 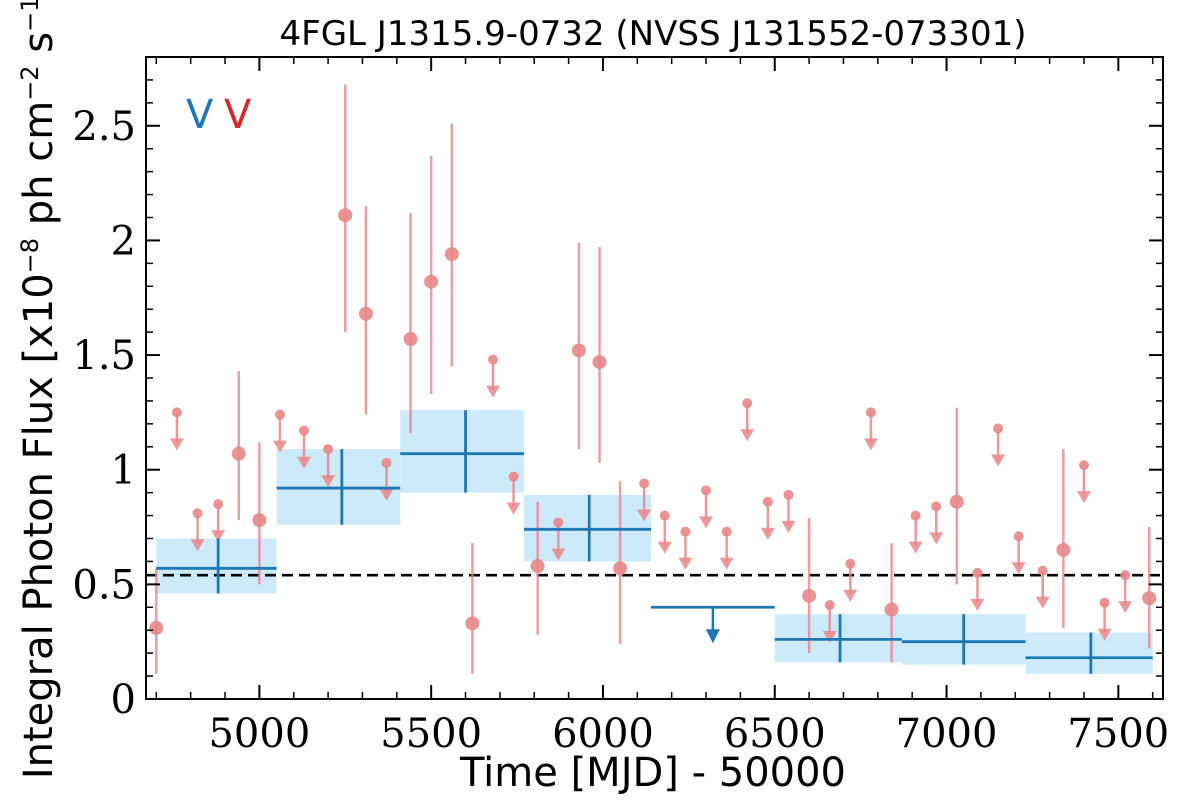 What do you see at coordinates (123, 700) in the screenshot?
I see `y-tick-label: 0` at bounding box center [123, 700].